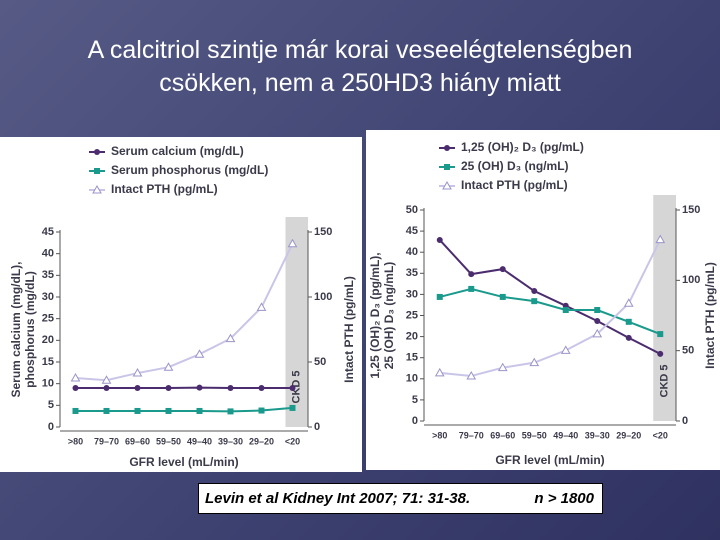 Image resolution: width=720 pixels, height=540 pixels. I want to click on y-axis-label: 1,25 (OH)₂ D₃ (pg/mL),, so click(375, 315).